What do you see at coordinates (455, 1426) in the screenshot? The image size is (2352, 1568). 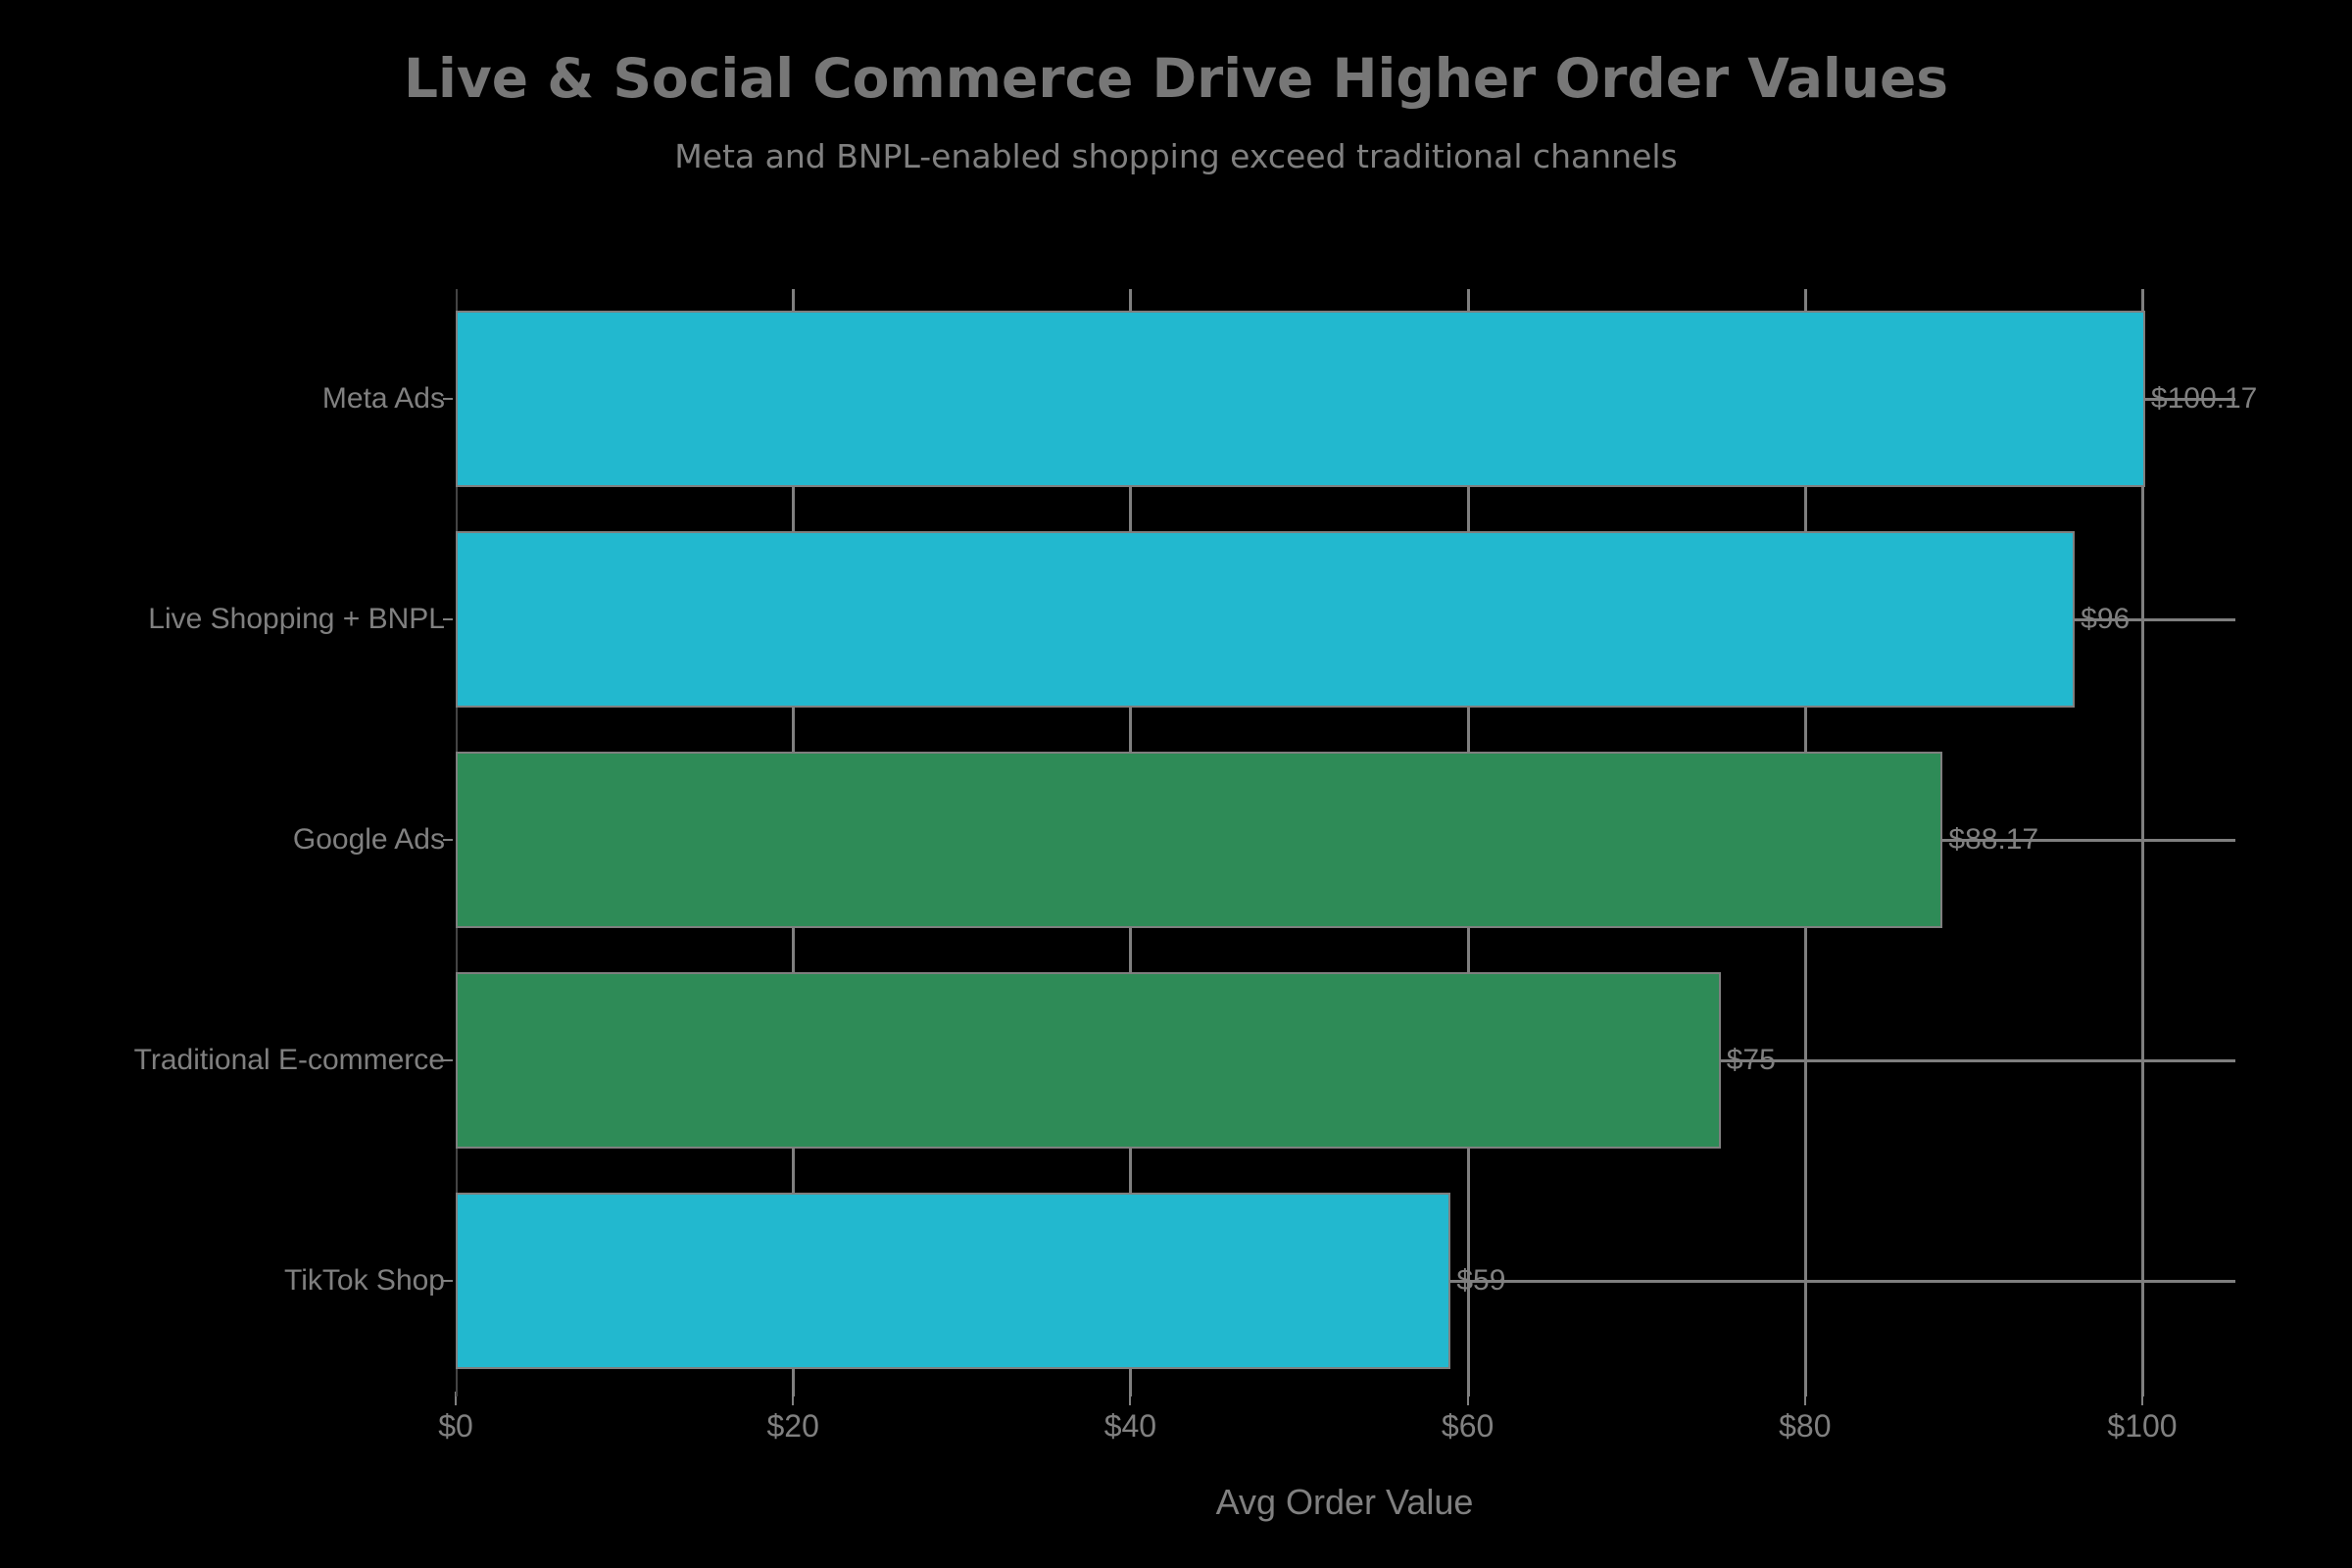 I see `x-tick-label: $0` at bounding box center [455, 1426].